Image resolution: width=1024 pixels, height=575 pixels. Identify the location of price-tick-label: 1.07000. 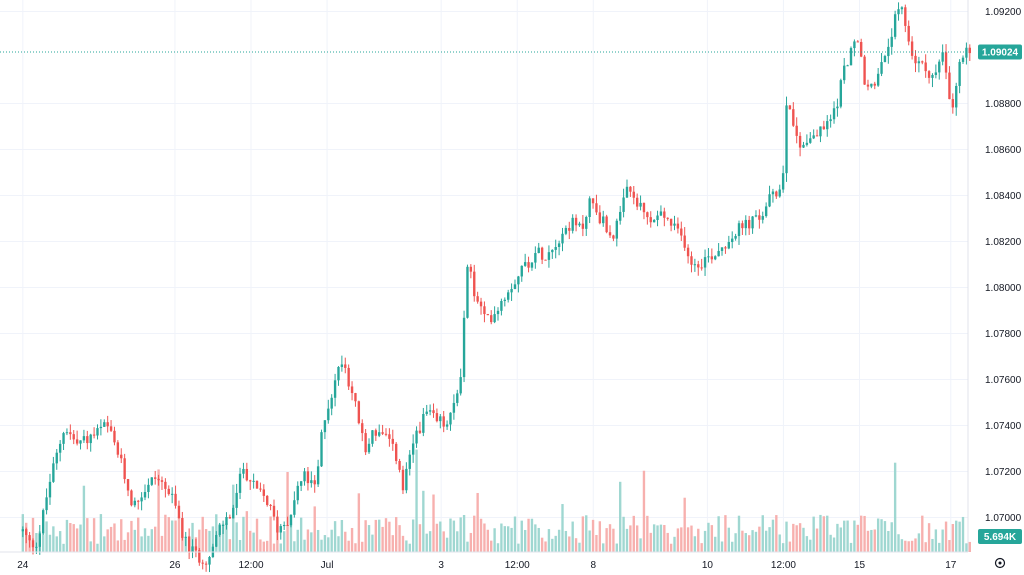
(1003, 518).